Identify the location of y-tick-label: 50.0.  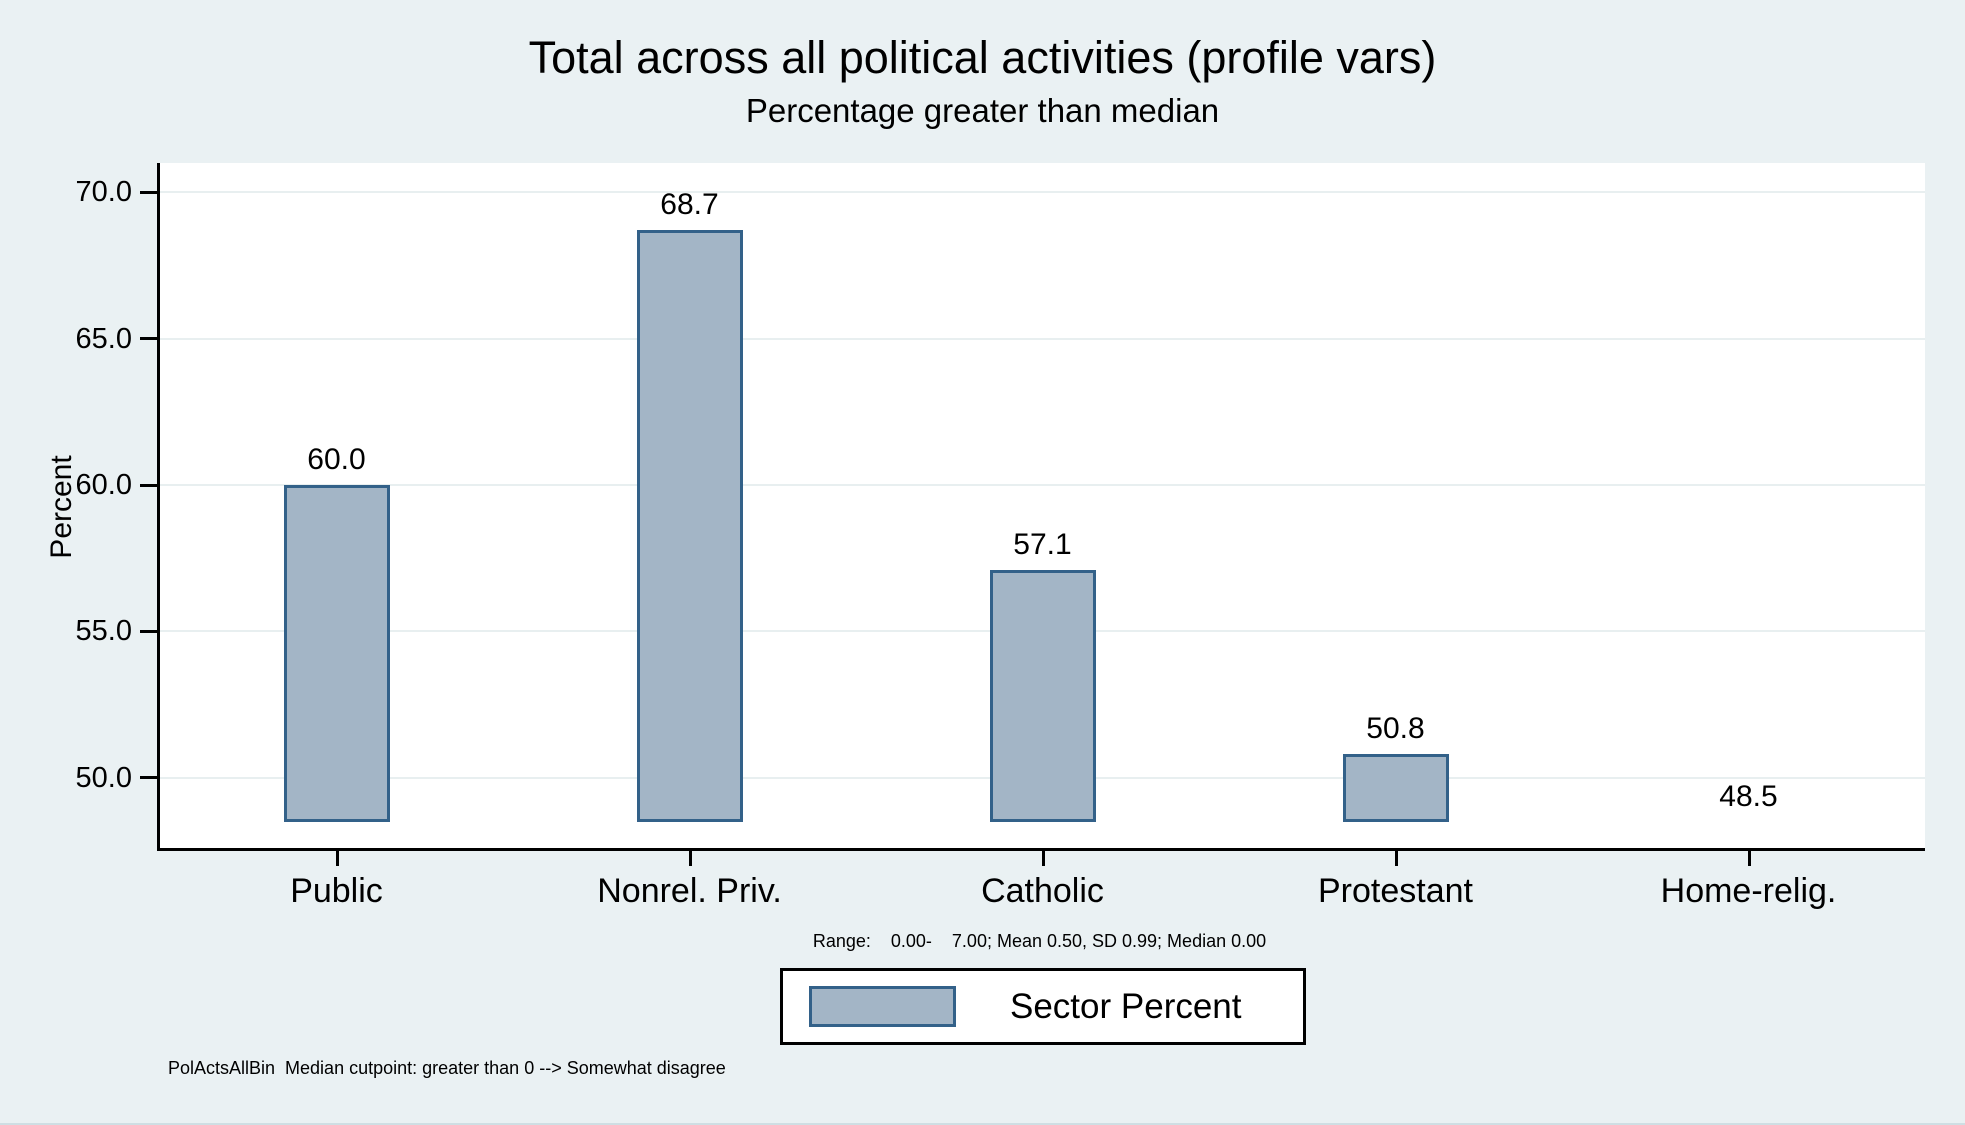
(103, 777).